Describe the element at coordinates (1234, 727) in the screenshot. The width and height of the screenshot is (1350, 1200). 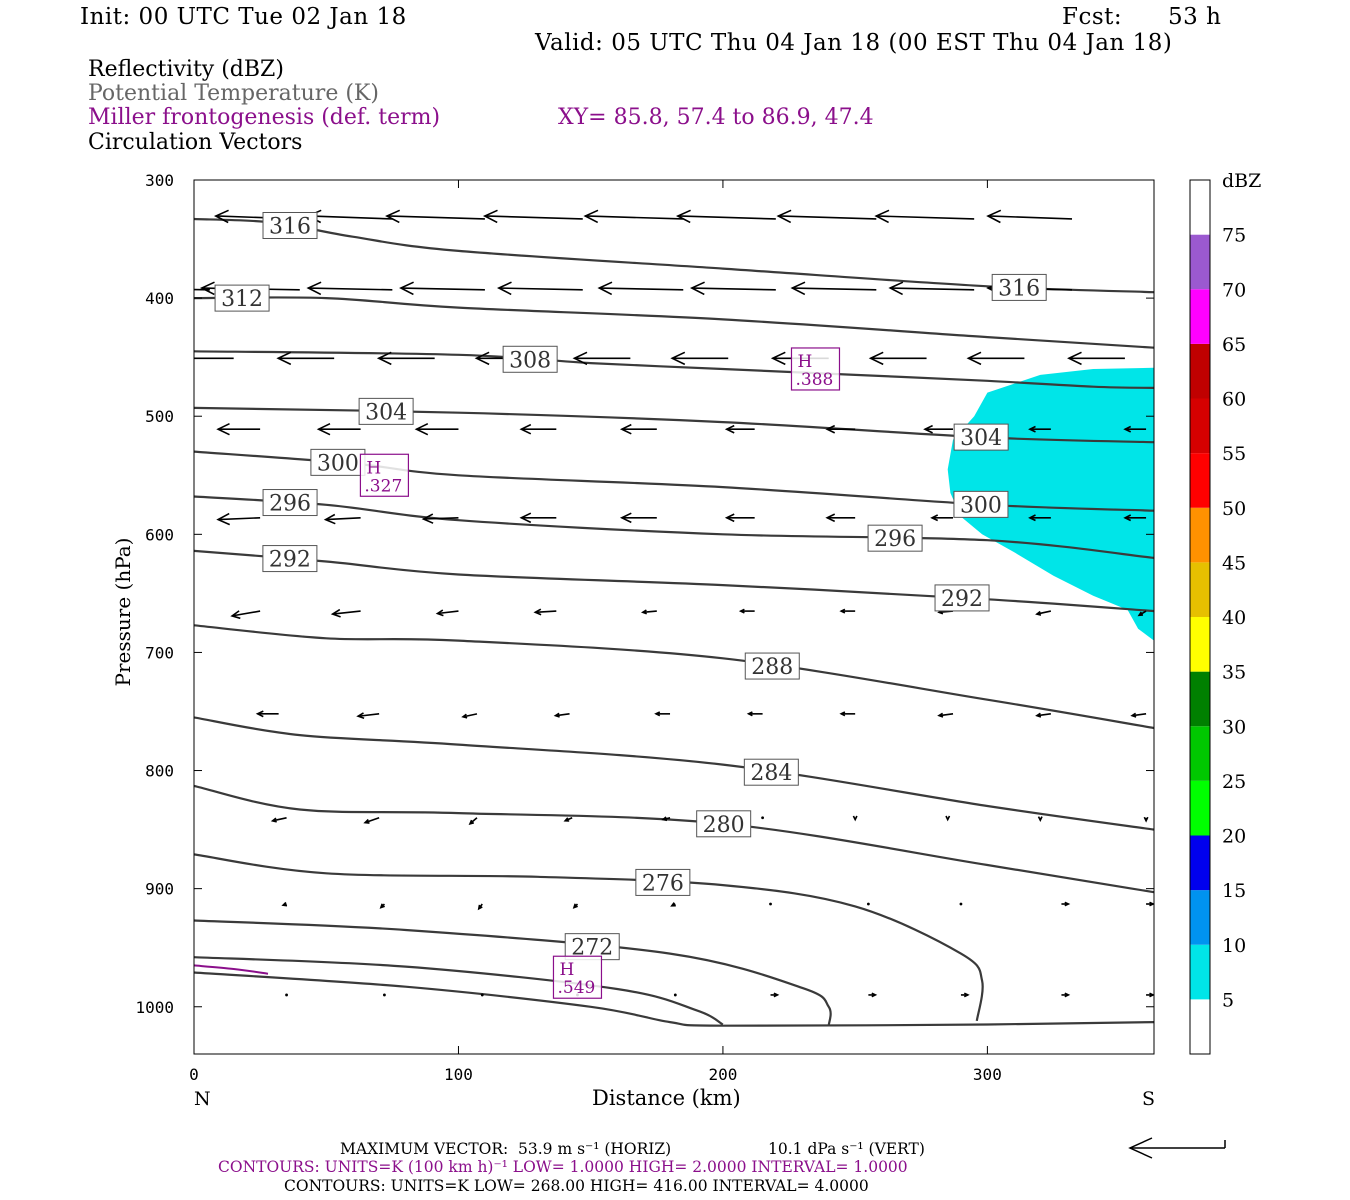
I see `colorbar-level-label: 30` at that location.